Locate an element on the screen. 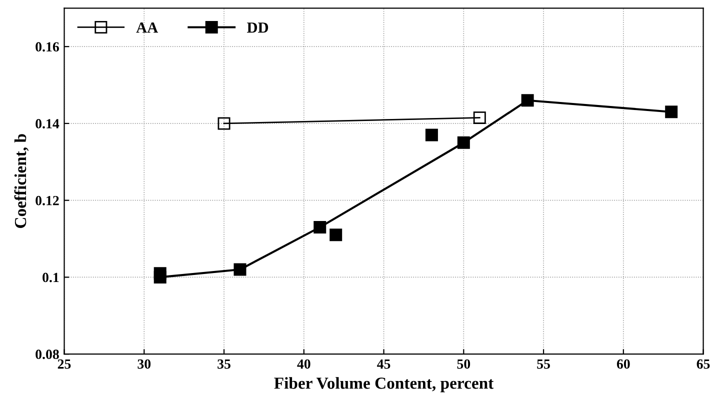  legend-label: DD is located at coordinates (257, 27).